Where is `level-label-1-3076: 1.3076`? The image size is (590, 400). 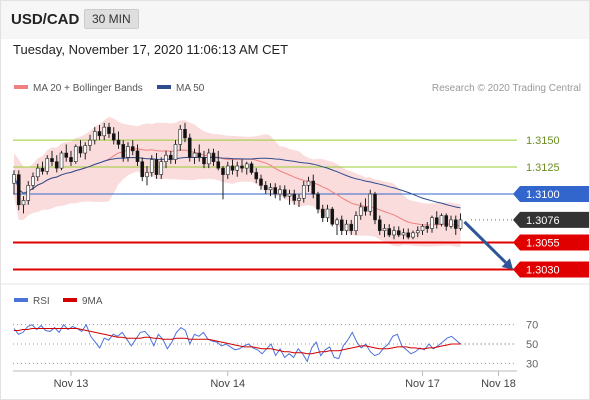 level-label-1-3076: 1.3076 is located at coordinates (543, 221).